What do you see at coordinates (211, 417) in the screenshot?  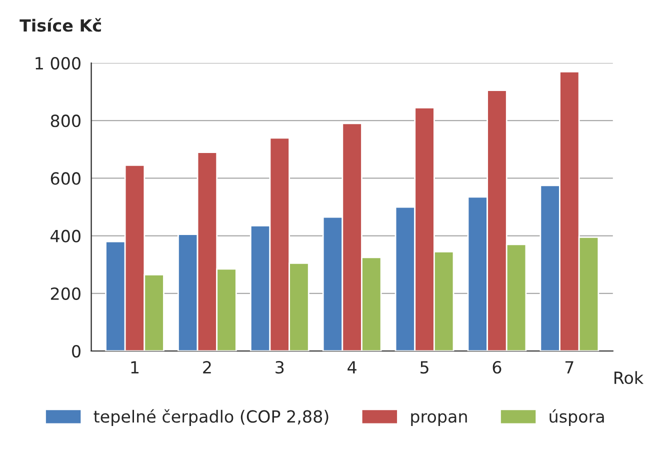 I see `legend-label: tepelné čerpadlo (COP 2,88)` at bounding box center [211, 417].